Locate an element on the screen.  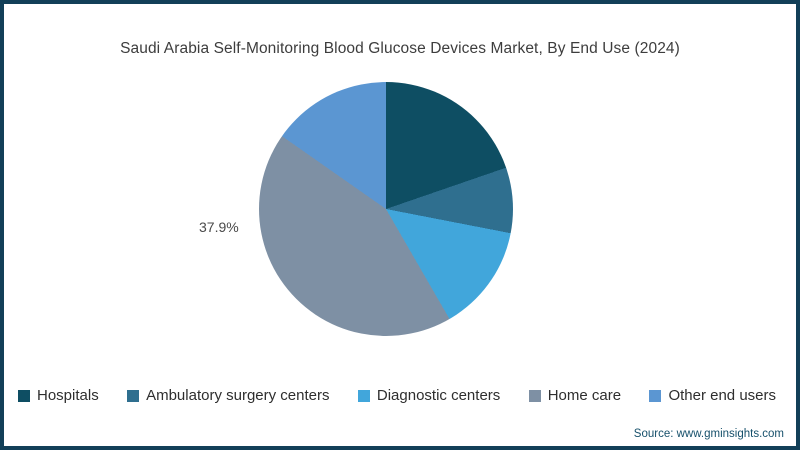
legend-swatch-other-end-users is located at coordinates (655, 395).